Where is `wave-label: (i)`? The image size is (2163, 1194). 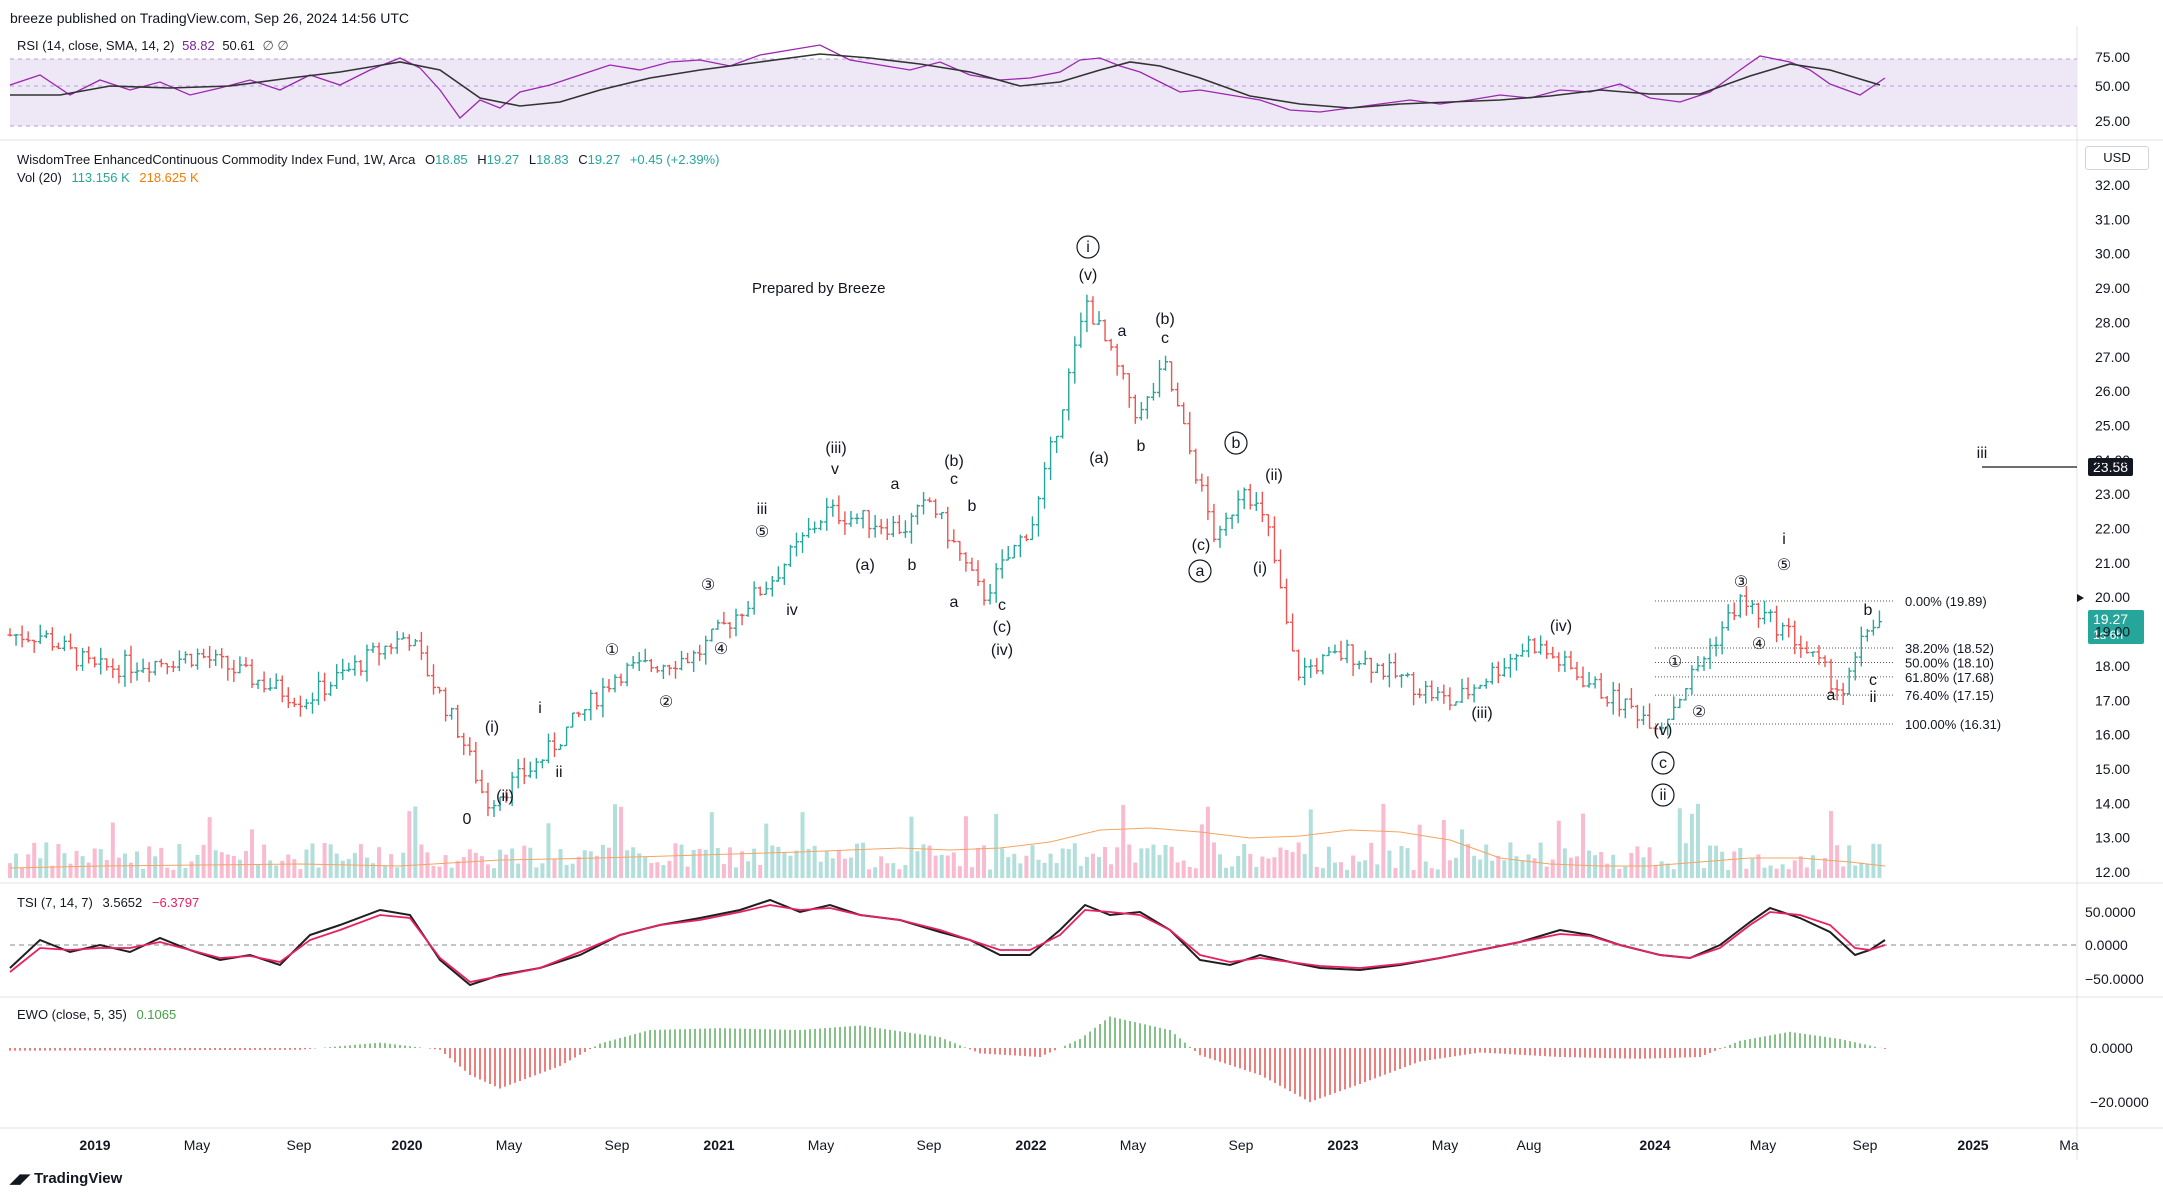 wave-label: (i) is located at coordinates (1260, 568).